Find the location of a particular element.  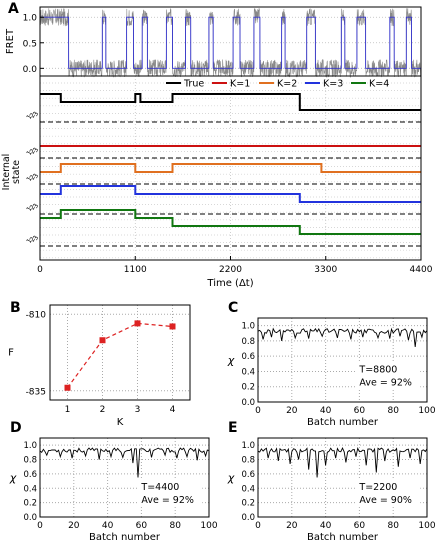

state-y-label-line2: state is located at coordinates (16, 172).